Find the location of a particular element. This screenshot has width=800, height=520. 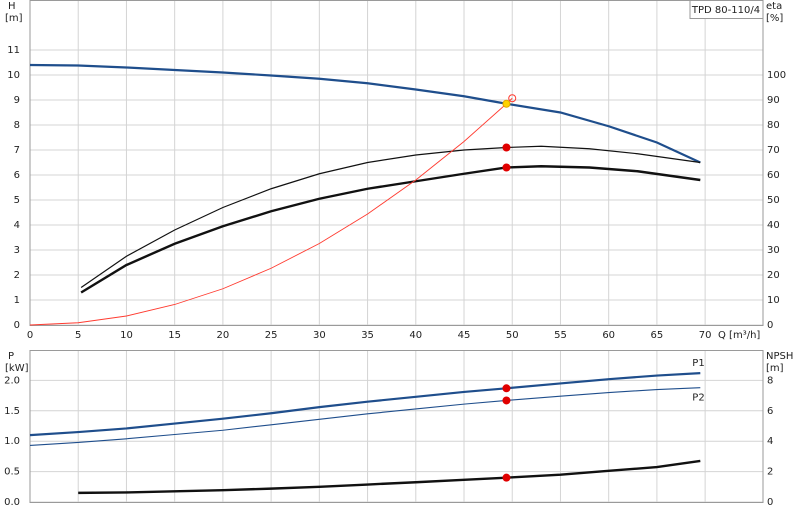

y2-tick-label: 60 is located at coordinates (773, 175).